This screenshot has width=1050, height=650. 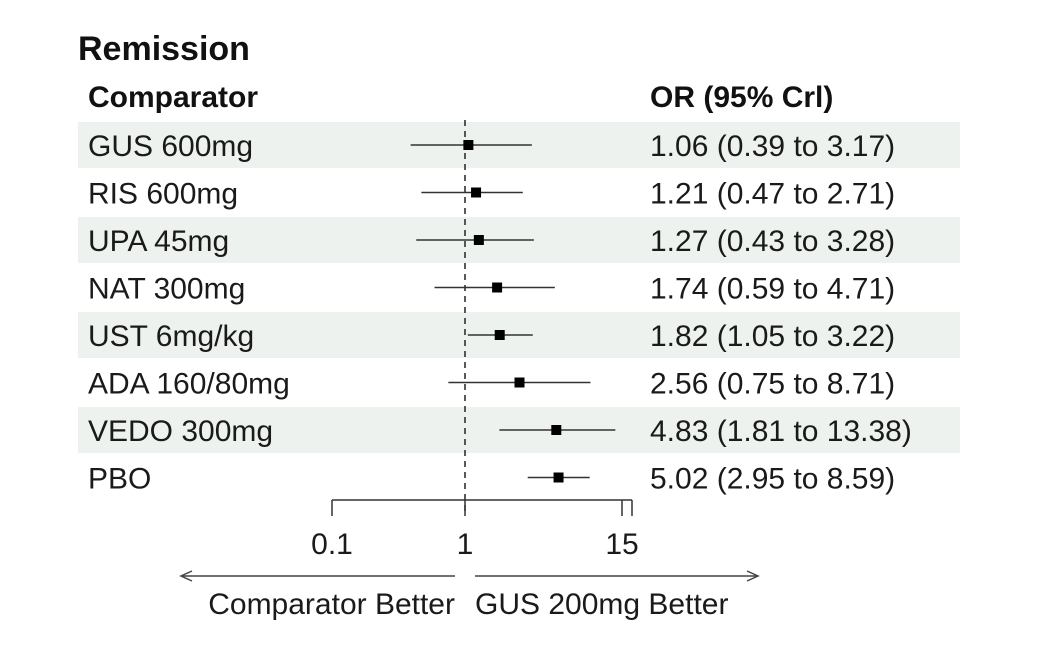 I want to click on or-ci-text: 1.27 (0.43 to 3.28), so click(x=772, y=241).